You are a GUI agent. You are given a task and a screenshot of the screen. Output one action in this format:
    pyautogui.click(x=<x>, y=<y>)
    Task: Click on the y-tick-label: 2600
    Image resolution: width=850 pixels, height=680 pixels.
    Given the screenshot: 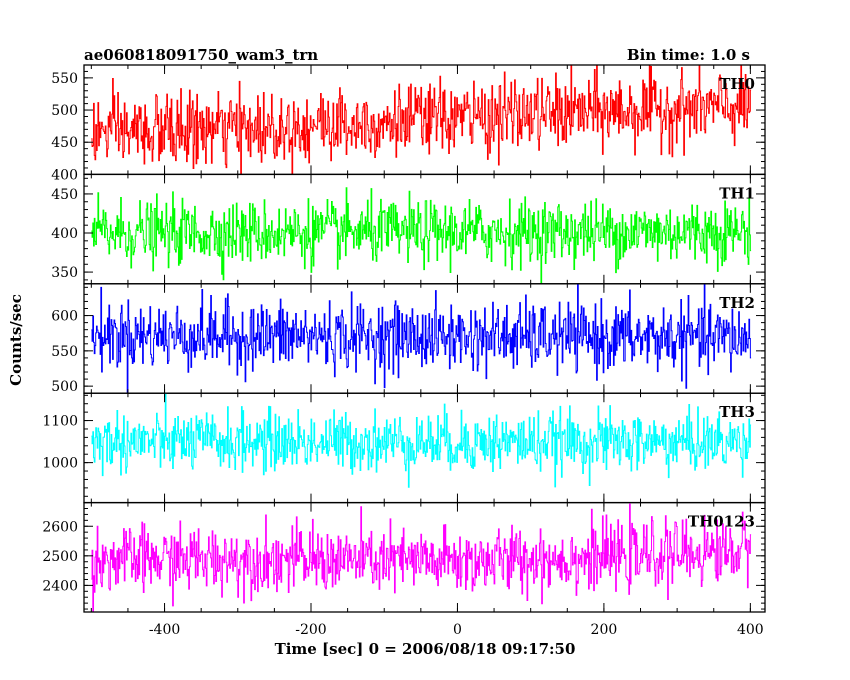 What is the action you would take?
    pyautogui.click(x=60, y=527)
    